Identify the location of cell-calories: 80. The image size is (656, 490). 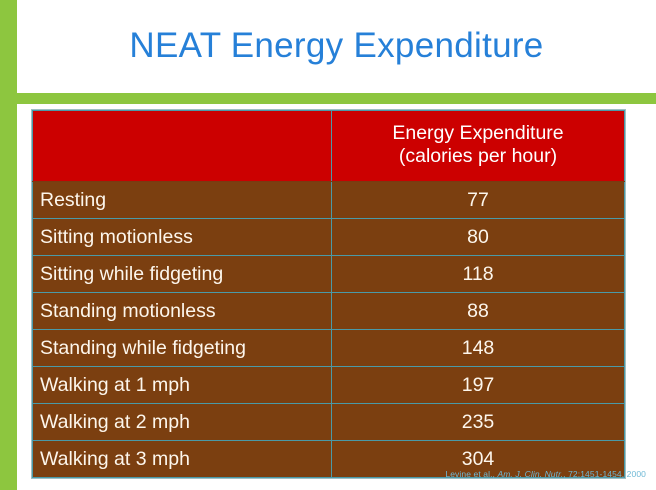
(478, 237).